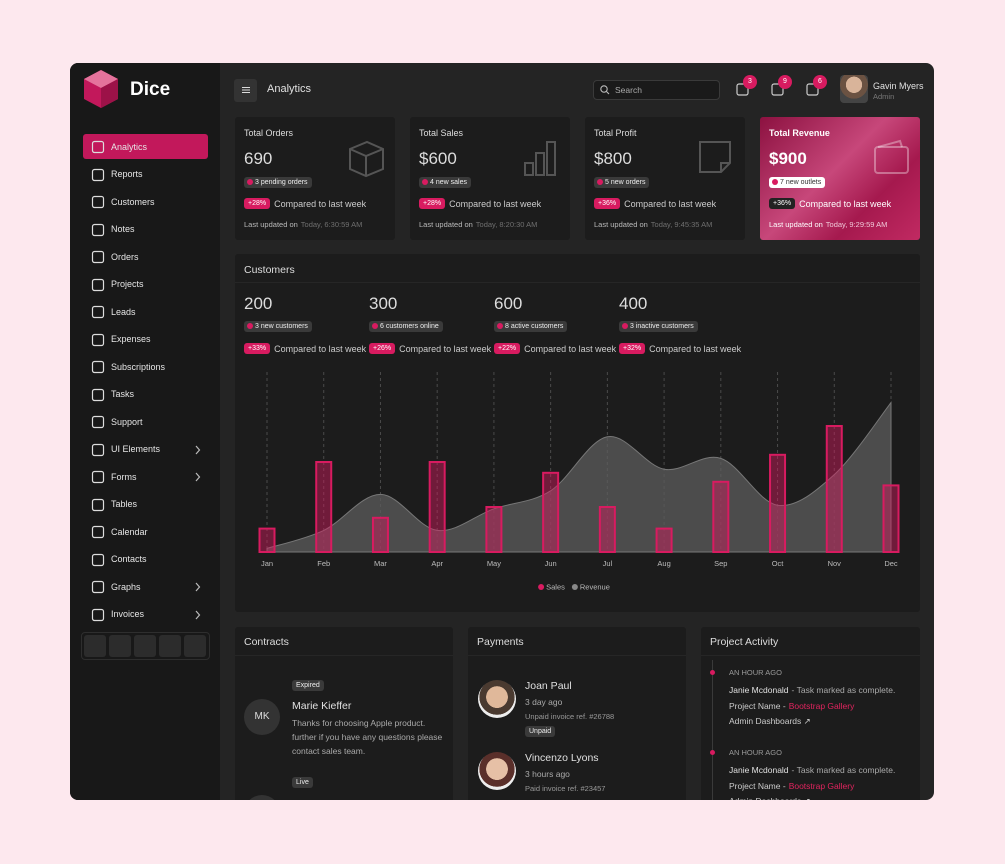  I want to click on nav-item: Forms, so click(124, 476).